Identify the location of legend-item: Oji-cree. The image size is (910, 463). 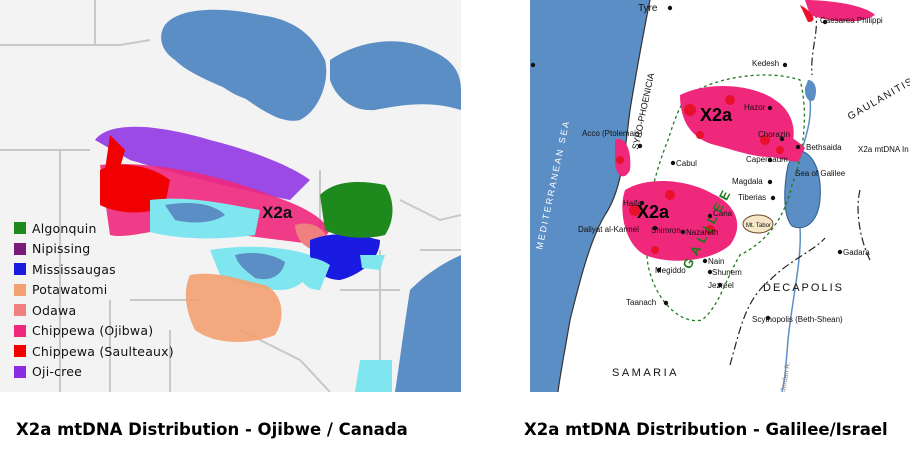
(94, 372).